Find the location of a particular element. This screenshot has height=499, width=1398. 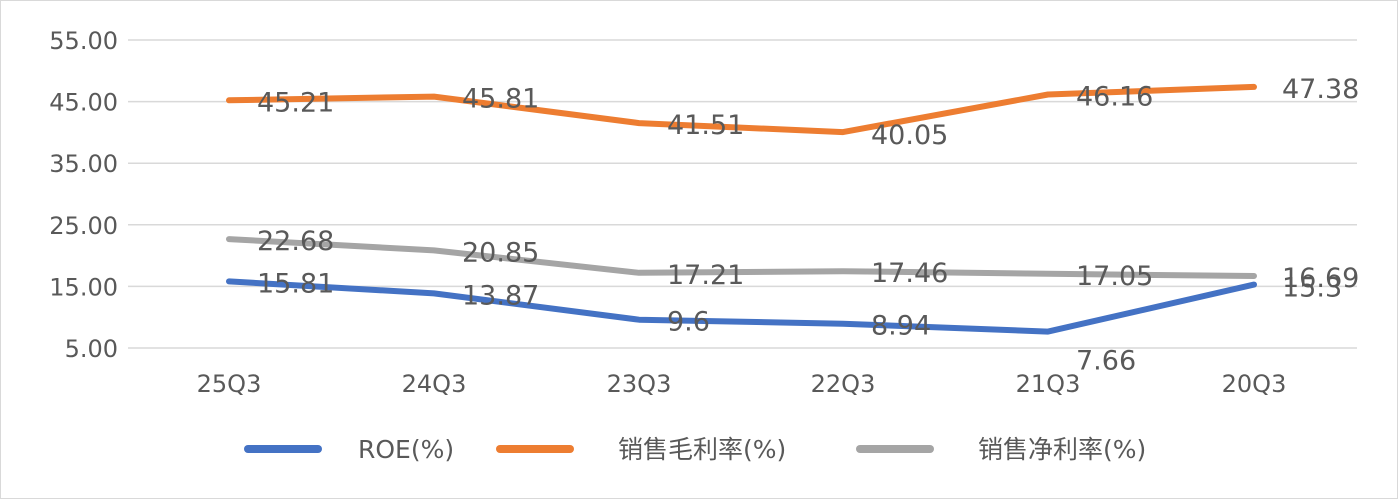

data-label: 7.66 is located at coordinates (1106, 361).